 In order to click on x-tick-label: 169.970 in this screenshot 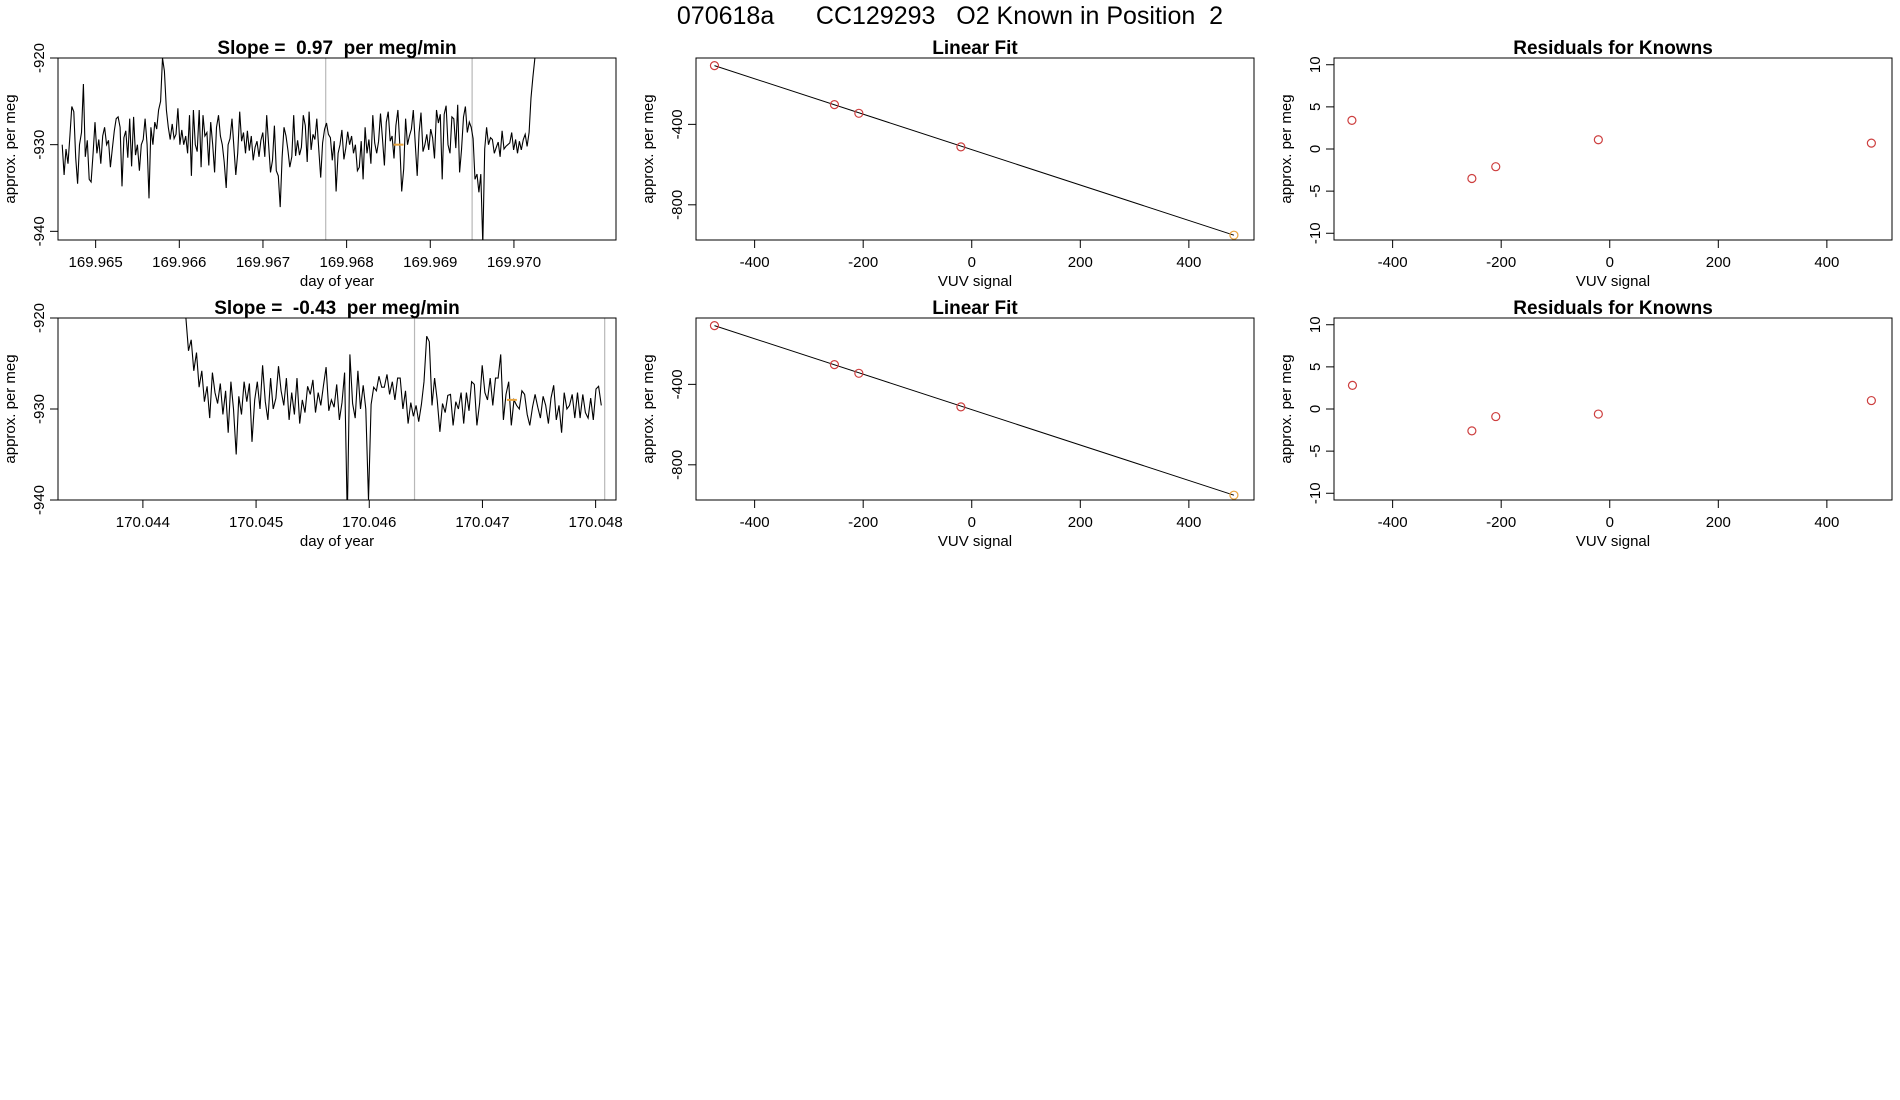, I will do `click(514, 262)`.